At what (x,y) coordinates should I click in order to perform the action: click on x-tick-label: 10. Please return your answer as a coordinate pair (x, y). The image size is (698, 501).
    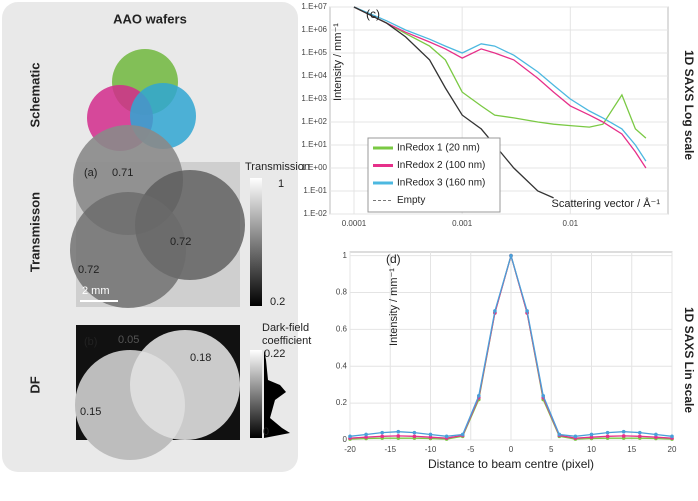
    Looking at the image, I should click on (591, 449).